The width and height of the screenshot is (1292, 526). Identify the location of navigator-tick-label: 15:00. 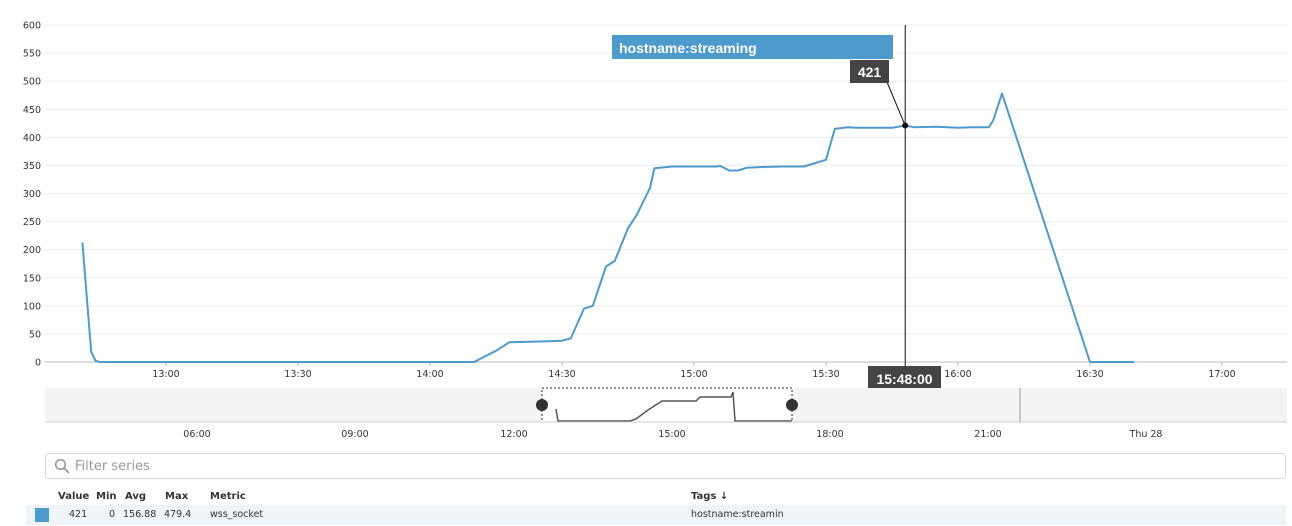
(671, 434).